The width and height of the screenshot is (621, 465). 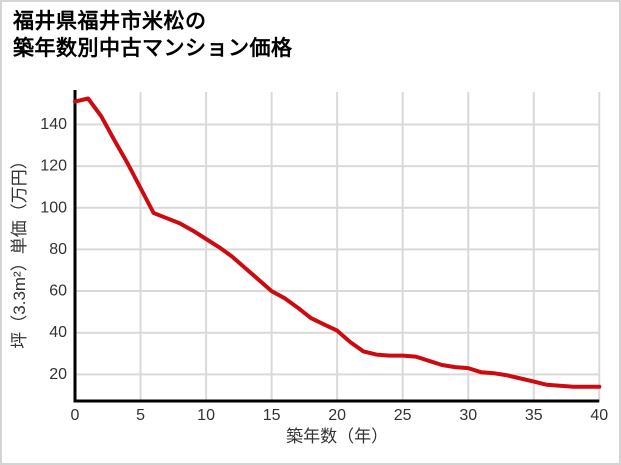 I want to click on chart-title: 福井県福井市米松の 築年数別中古マンション価格, so click(x=153, y=35).